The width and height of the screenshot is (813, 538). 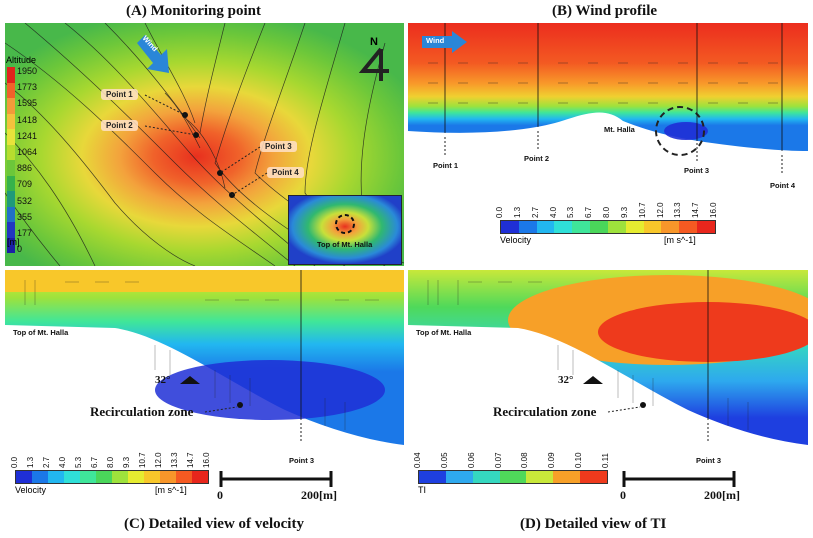 I want to click on colorbar-tick-label: 0.05, so click(x=444, y=460).